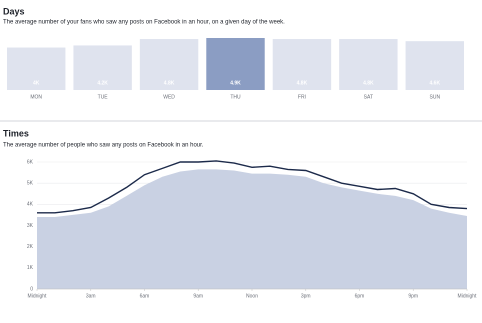 The width and height of the screenshot is (482, 323). What do you see at coordinates (252, 187) in the screenshot?
I see `line` at bounding box center [252, 187].